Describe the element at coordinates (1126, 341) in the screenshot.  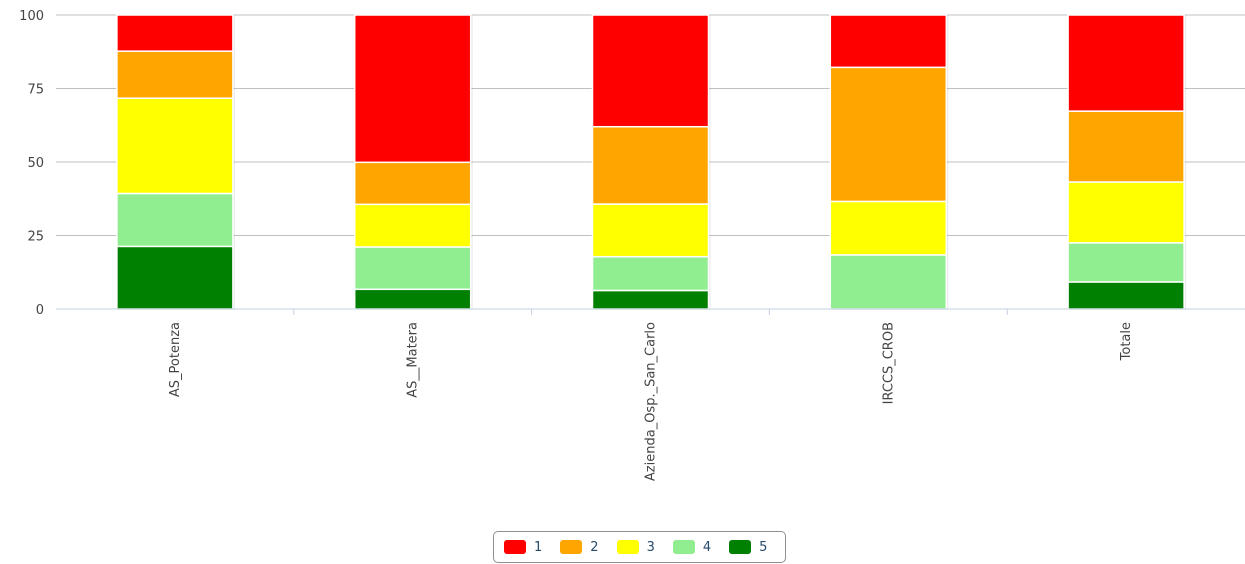
I see `x-tick-label: Totale` at that location.